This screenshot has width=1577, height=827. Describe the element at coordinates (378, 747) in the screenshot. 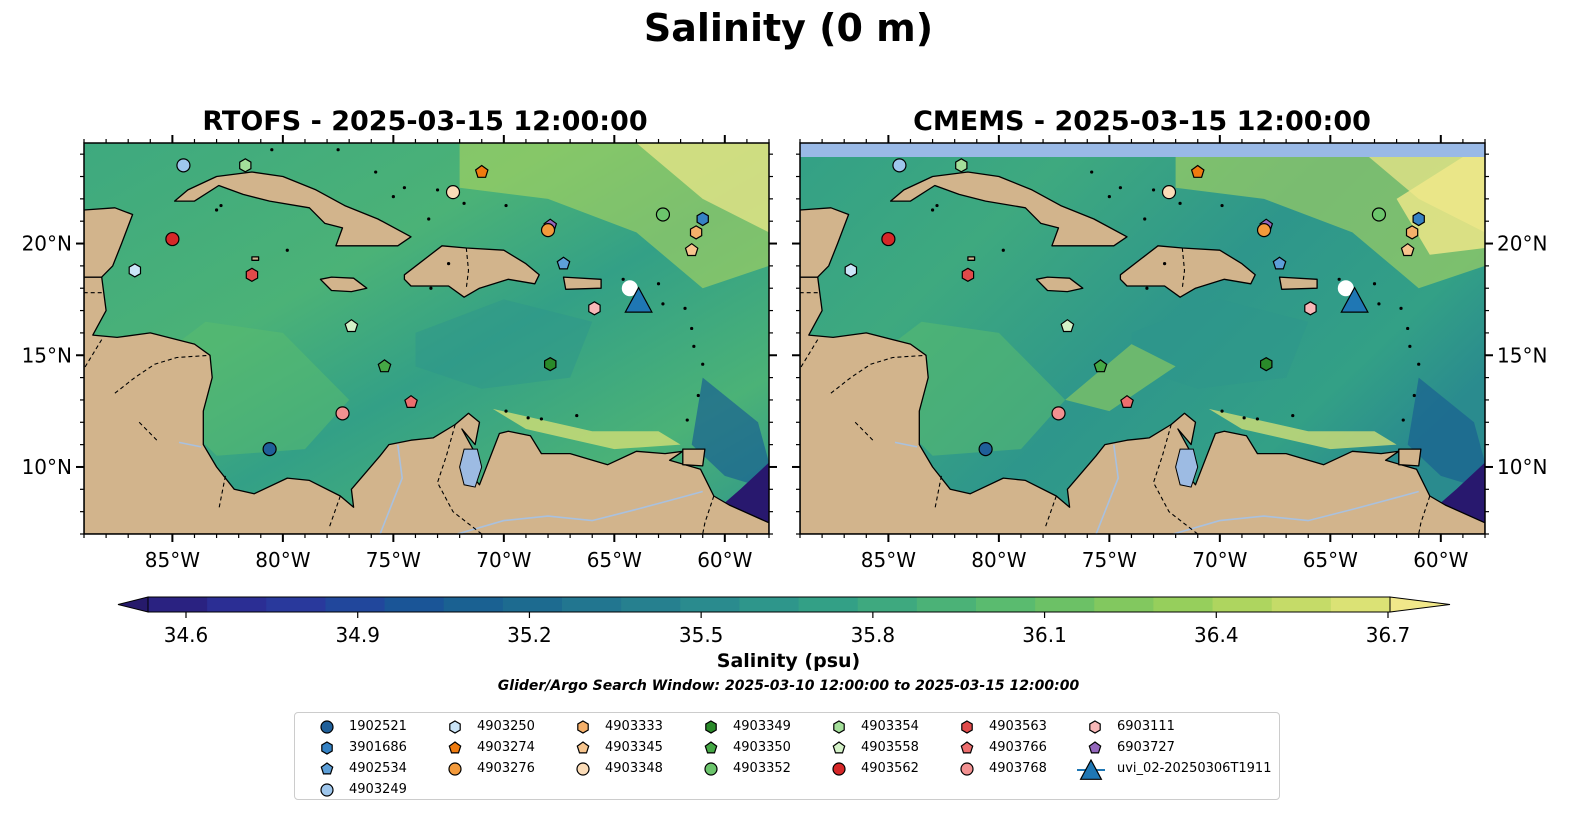

I see `legend-label: 3901686` at that location.